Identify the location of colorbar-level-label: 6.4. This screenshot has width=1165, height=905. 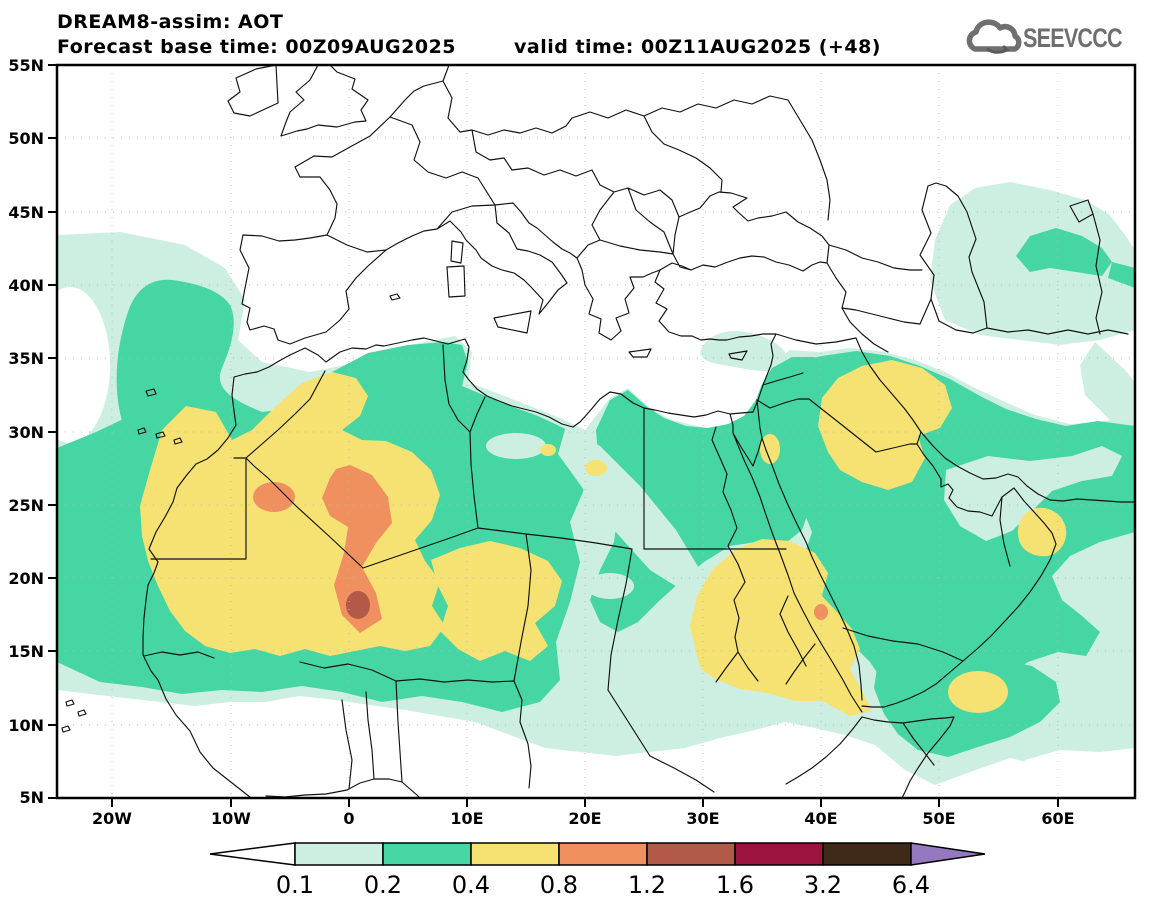
(911, 885).